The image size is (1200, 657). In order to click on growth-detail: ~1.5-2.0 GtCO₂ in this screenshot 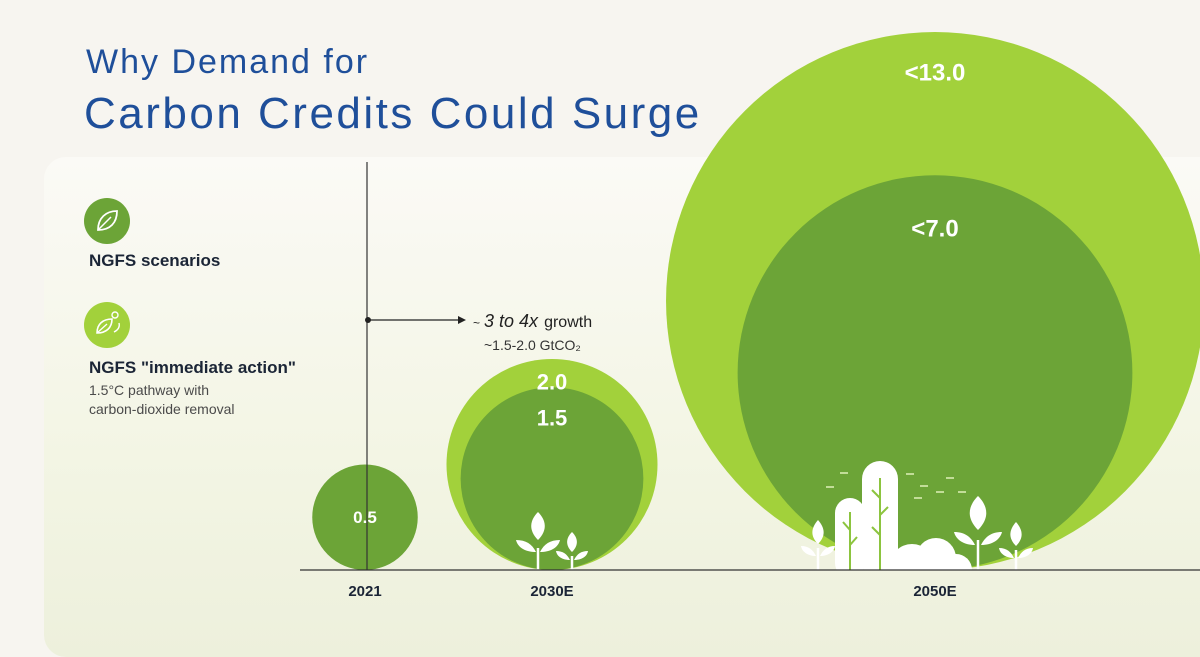, I will do `click(532, 345)`.